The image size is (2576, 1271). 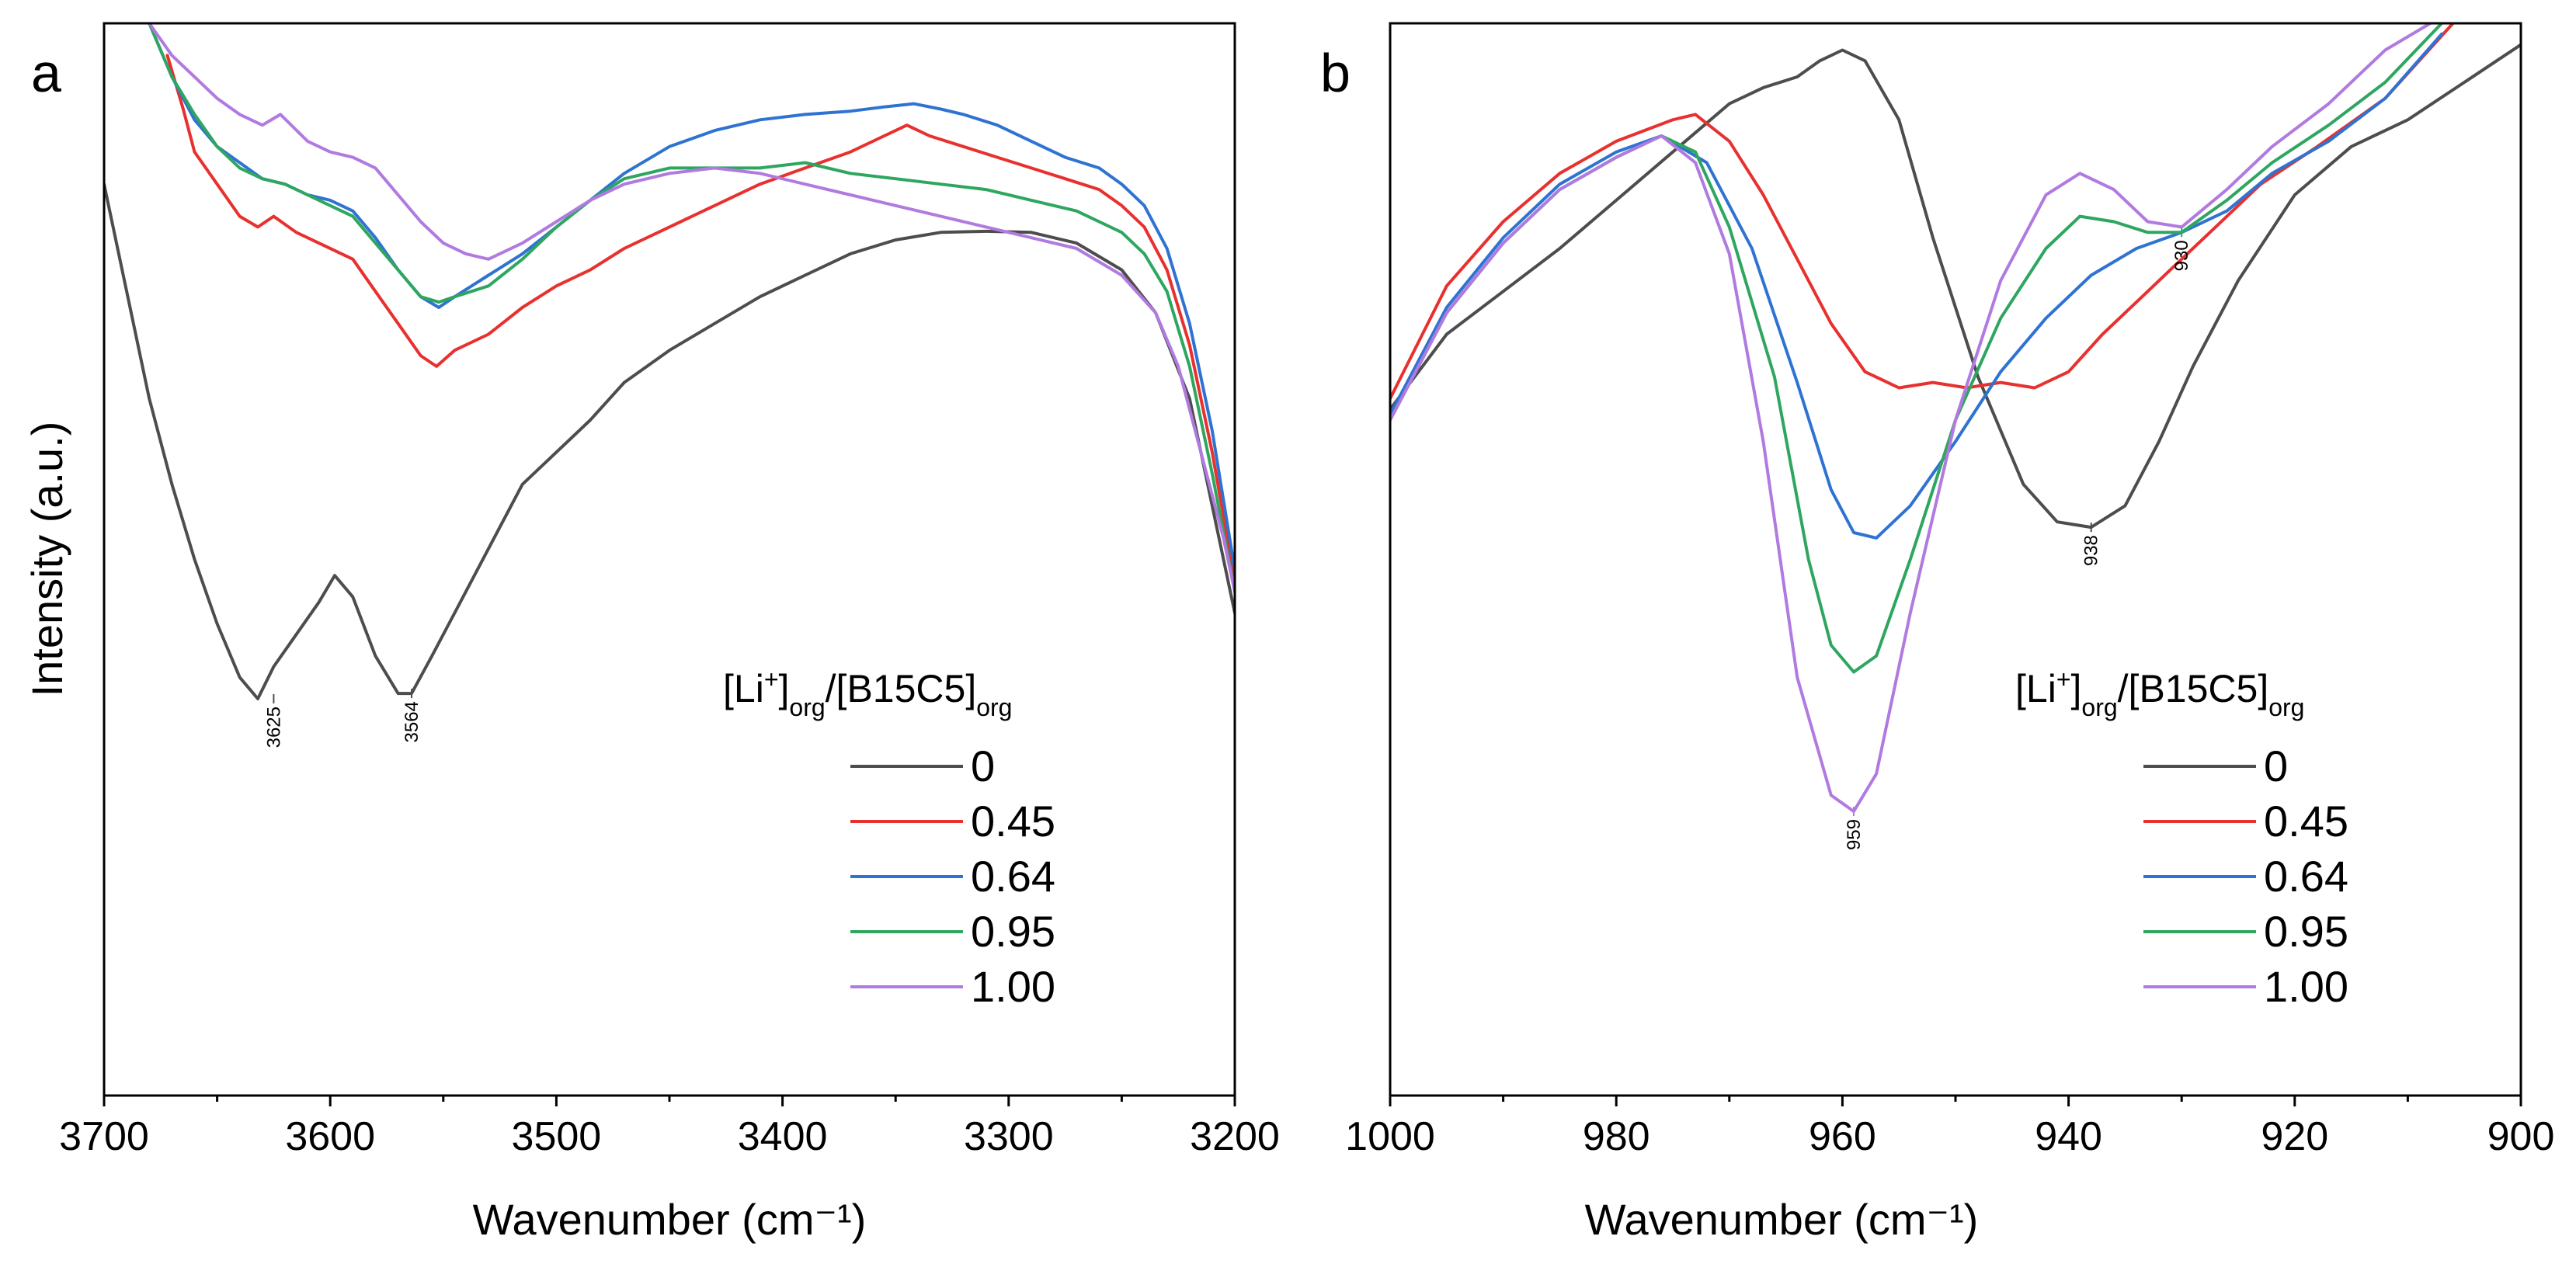 What do you see at coordinates (1335, 73) in the screenshot?
I see `panel-letter-b: b` at bounding box center [1335, 73].